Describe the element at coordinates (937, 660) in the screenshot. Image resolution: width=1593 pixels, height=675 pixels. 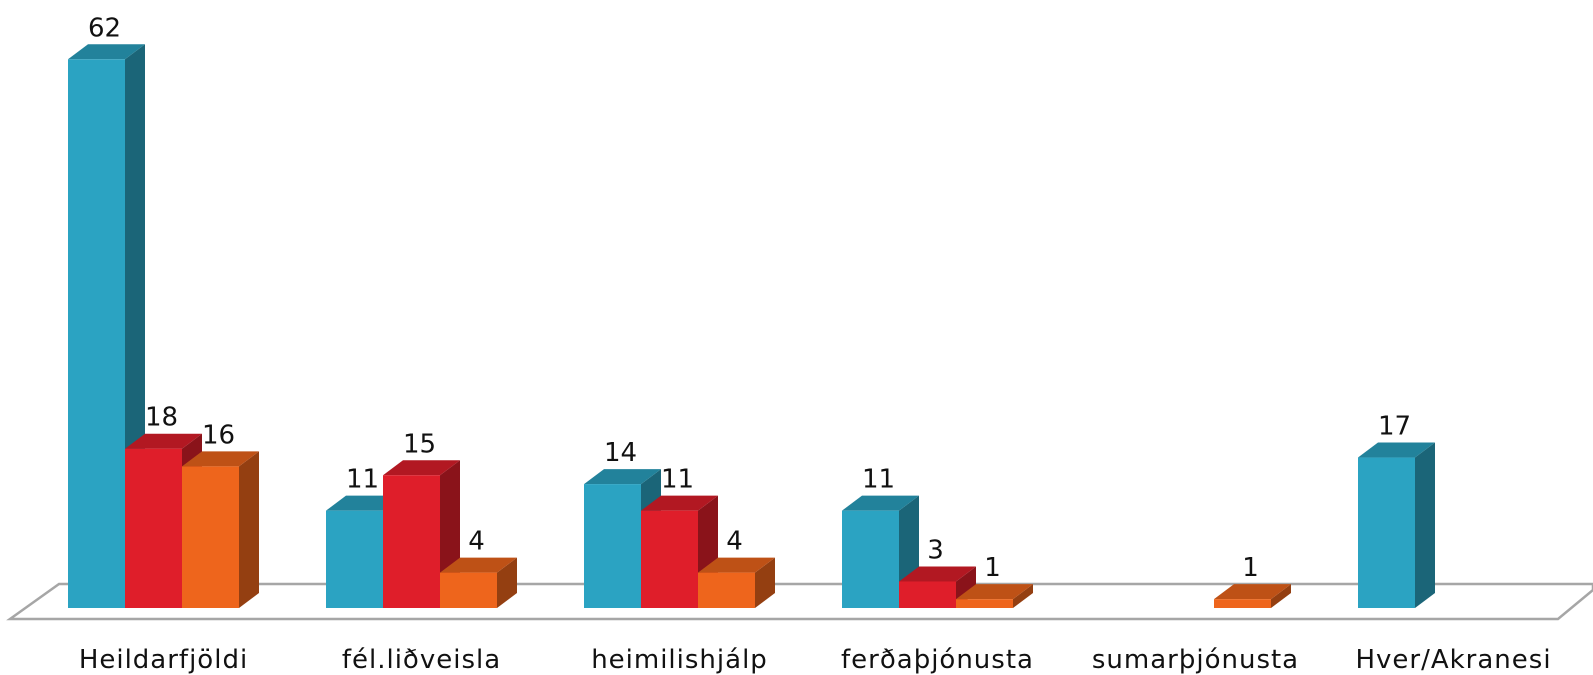
I see `category-label-3: ferðaþjónusta` at that location.